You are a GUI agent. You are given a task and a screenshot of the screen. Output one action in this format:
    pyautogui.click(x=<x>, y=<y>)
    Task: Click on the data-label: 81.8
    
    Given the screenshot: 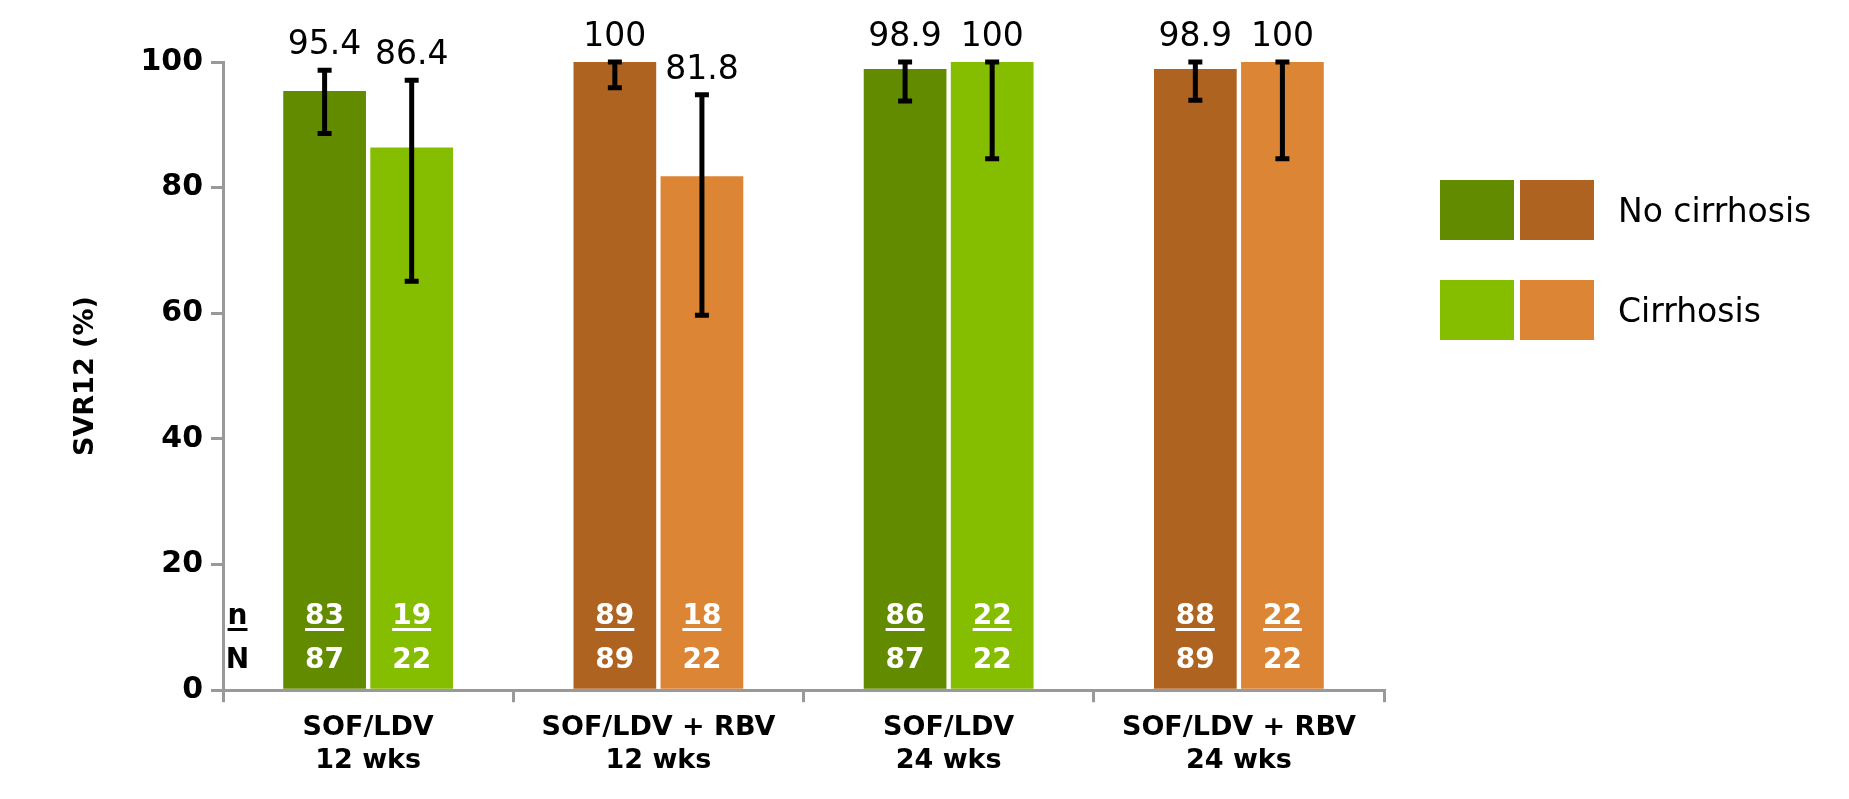 What is the action you would take?
    pyautogui.click(x=702, y=67)
    